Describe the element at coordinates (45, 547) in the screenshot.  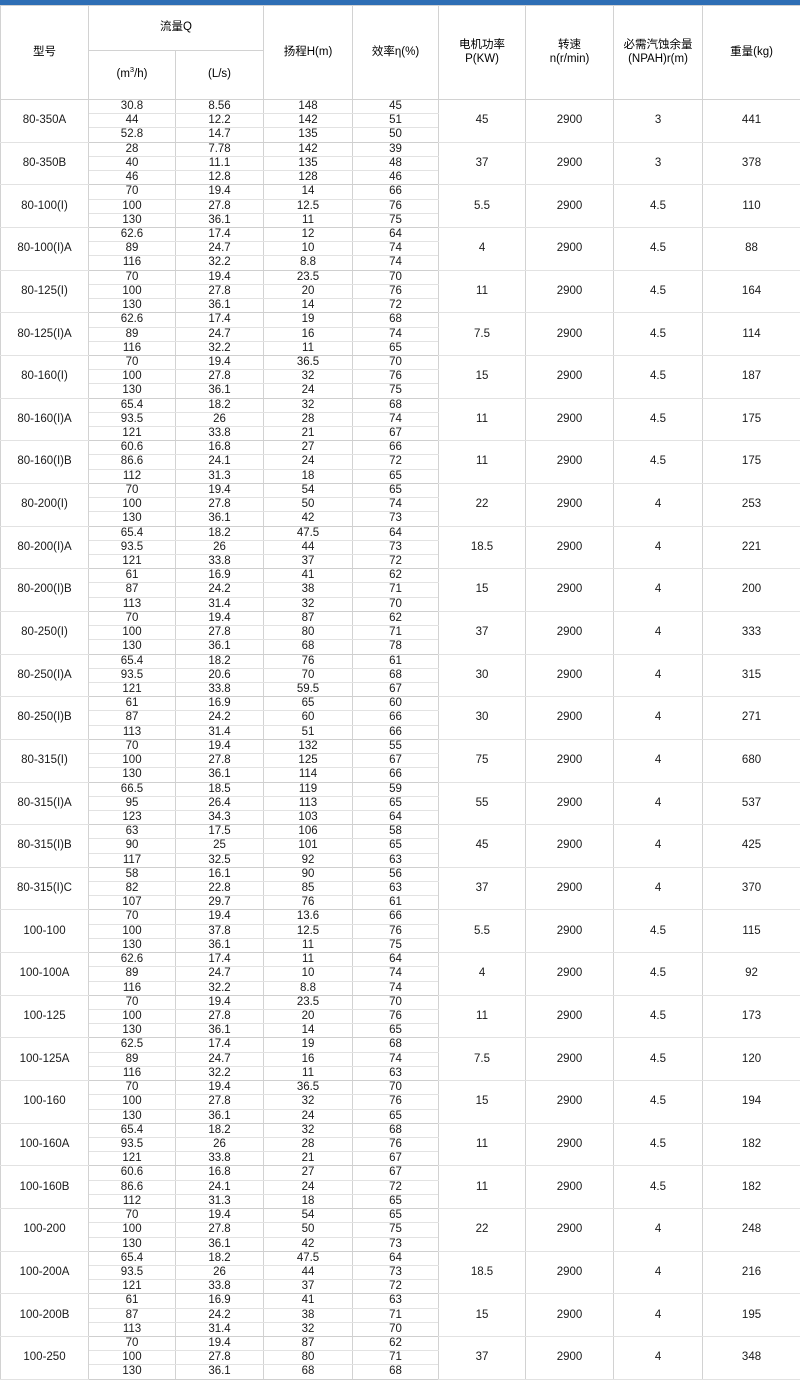
I see `cell-model: 80-200(I)A` at that location.